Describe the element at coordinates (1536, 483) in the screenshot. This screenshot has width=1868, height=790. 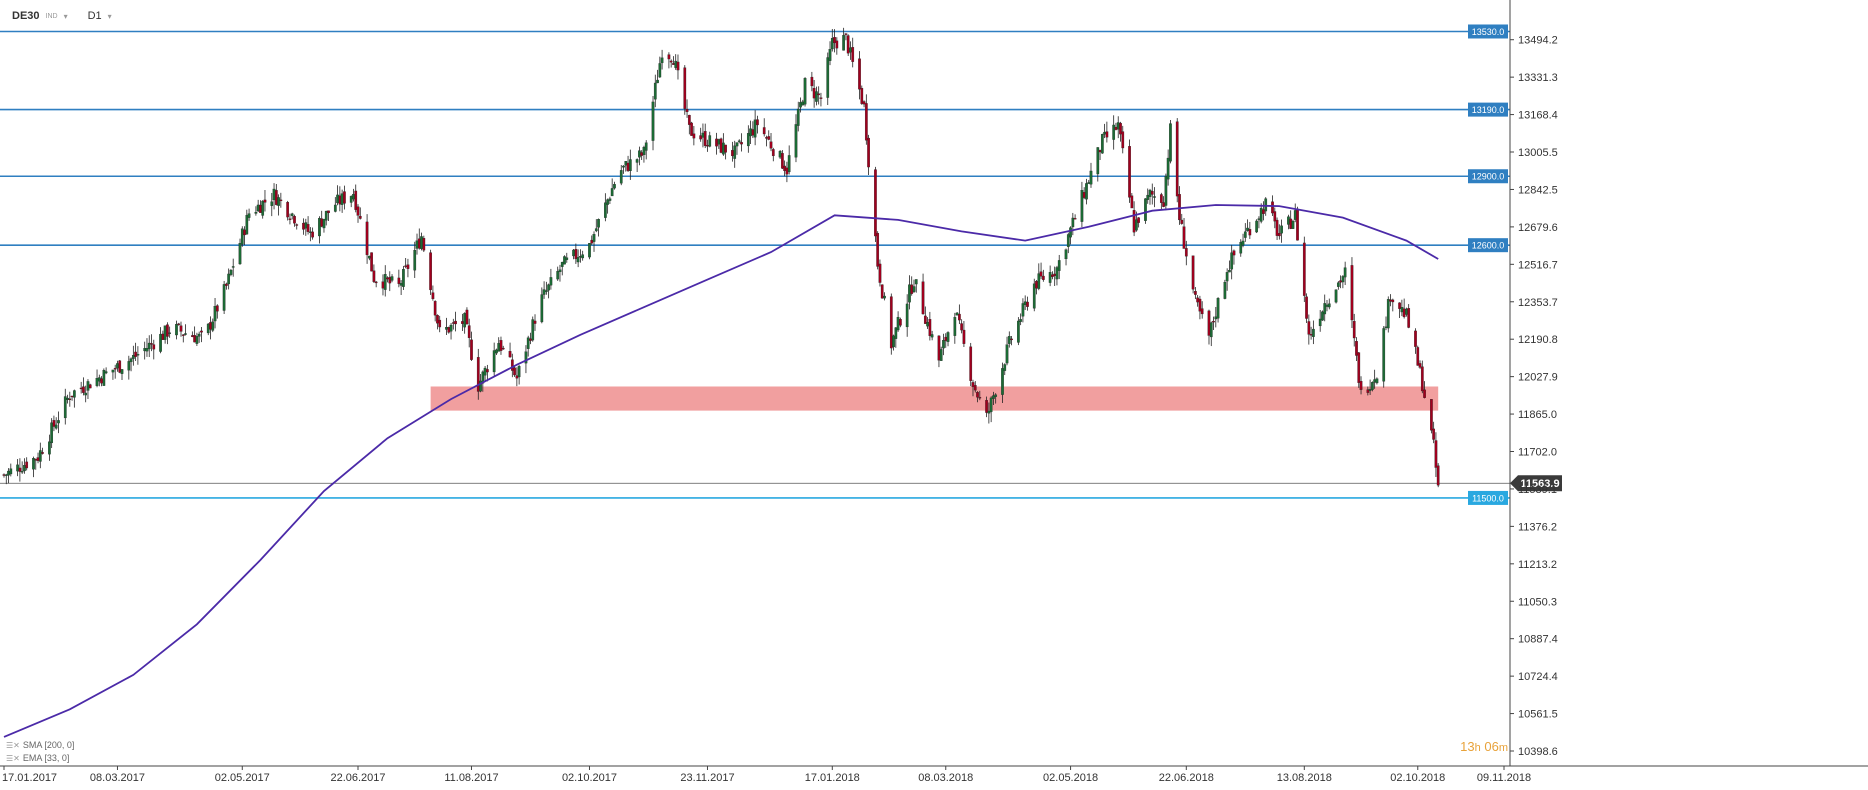
I see `current-price-tag` at that location.